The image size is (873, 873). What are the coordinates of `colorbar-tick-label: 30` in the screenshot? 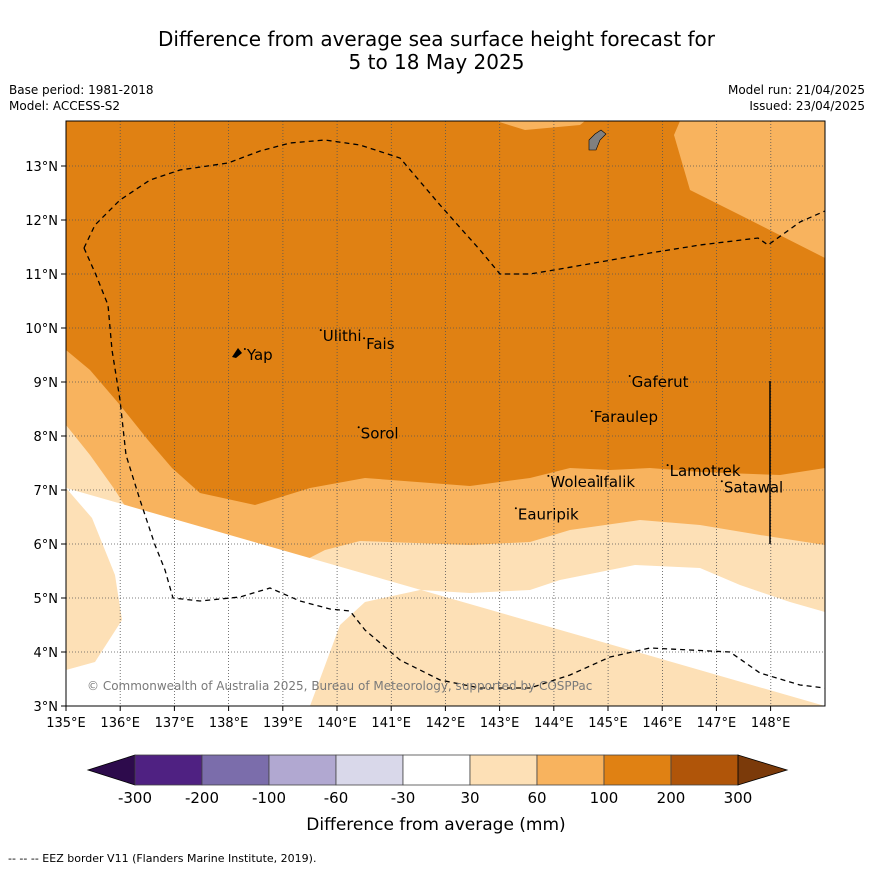 It's located at (469, 798).